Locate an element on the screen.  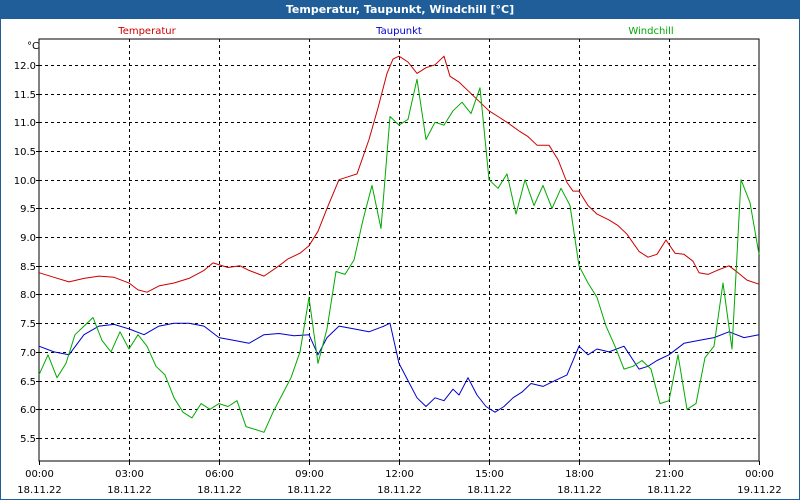
y-tick-label: 8.0 is located at coordinates (28, 295).